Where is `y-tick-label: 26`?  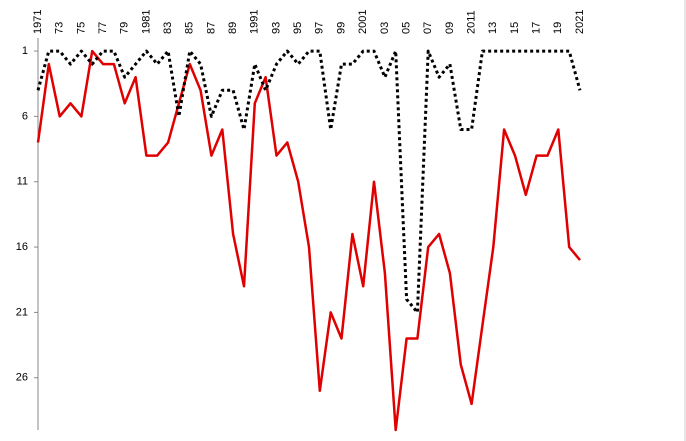
y-tick-label: 26 is located at coordinates (22, 378).